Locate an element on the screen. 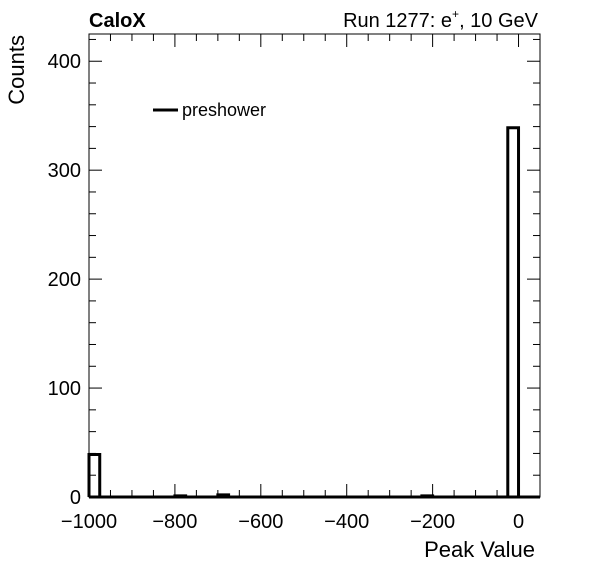 This screenshot has width=596, height=572. x-tick-label: −1000 is located at coordinates (89, 522).